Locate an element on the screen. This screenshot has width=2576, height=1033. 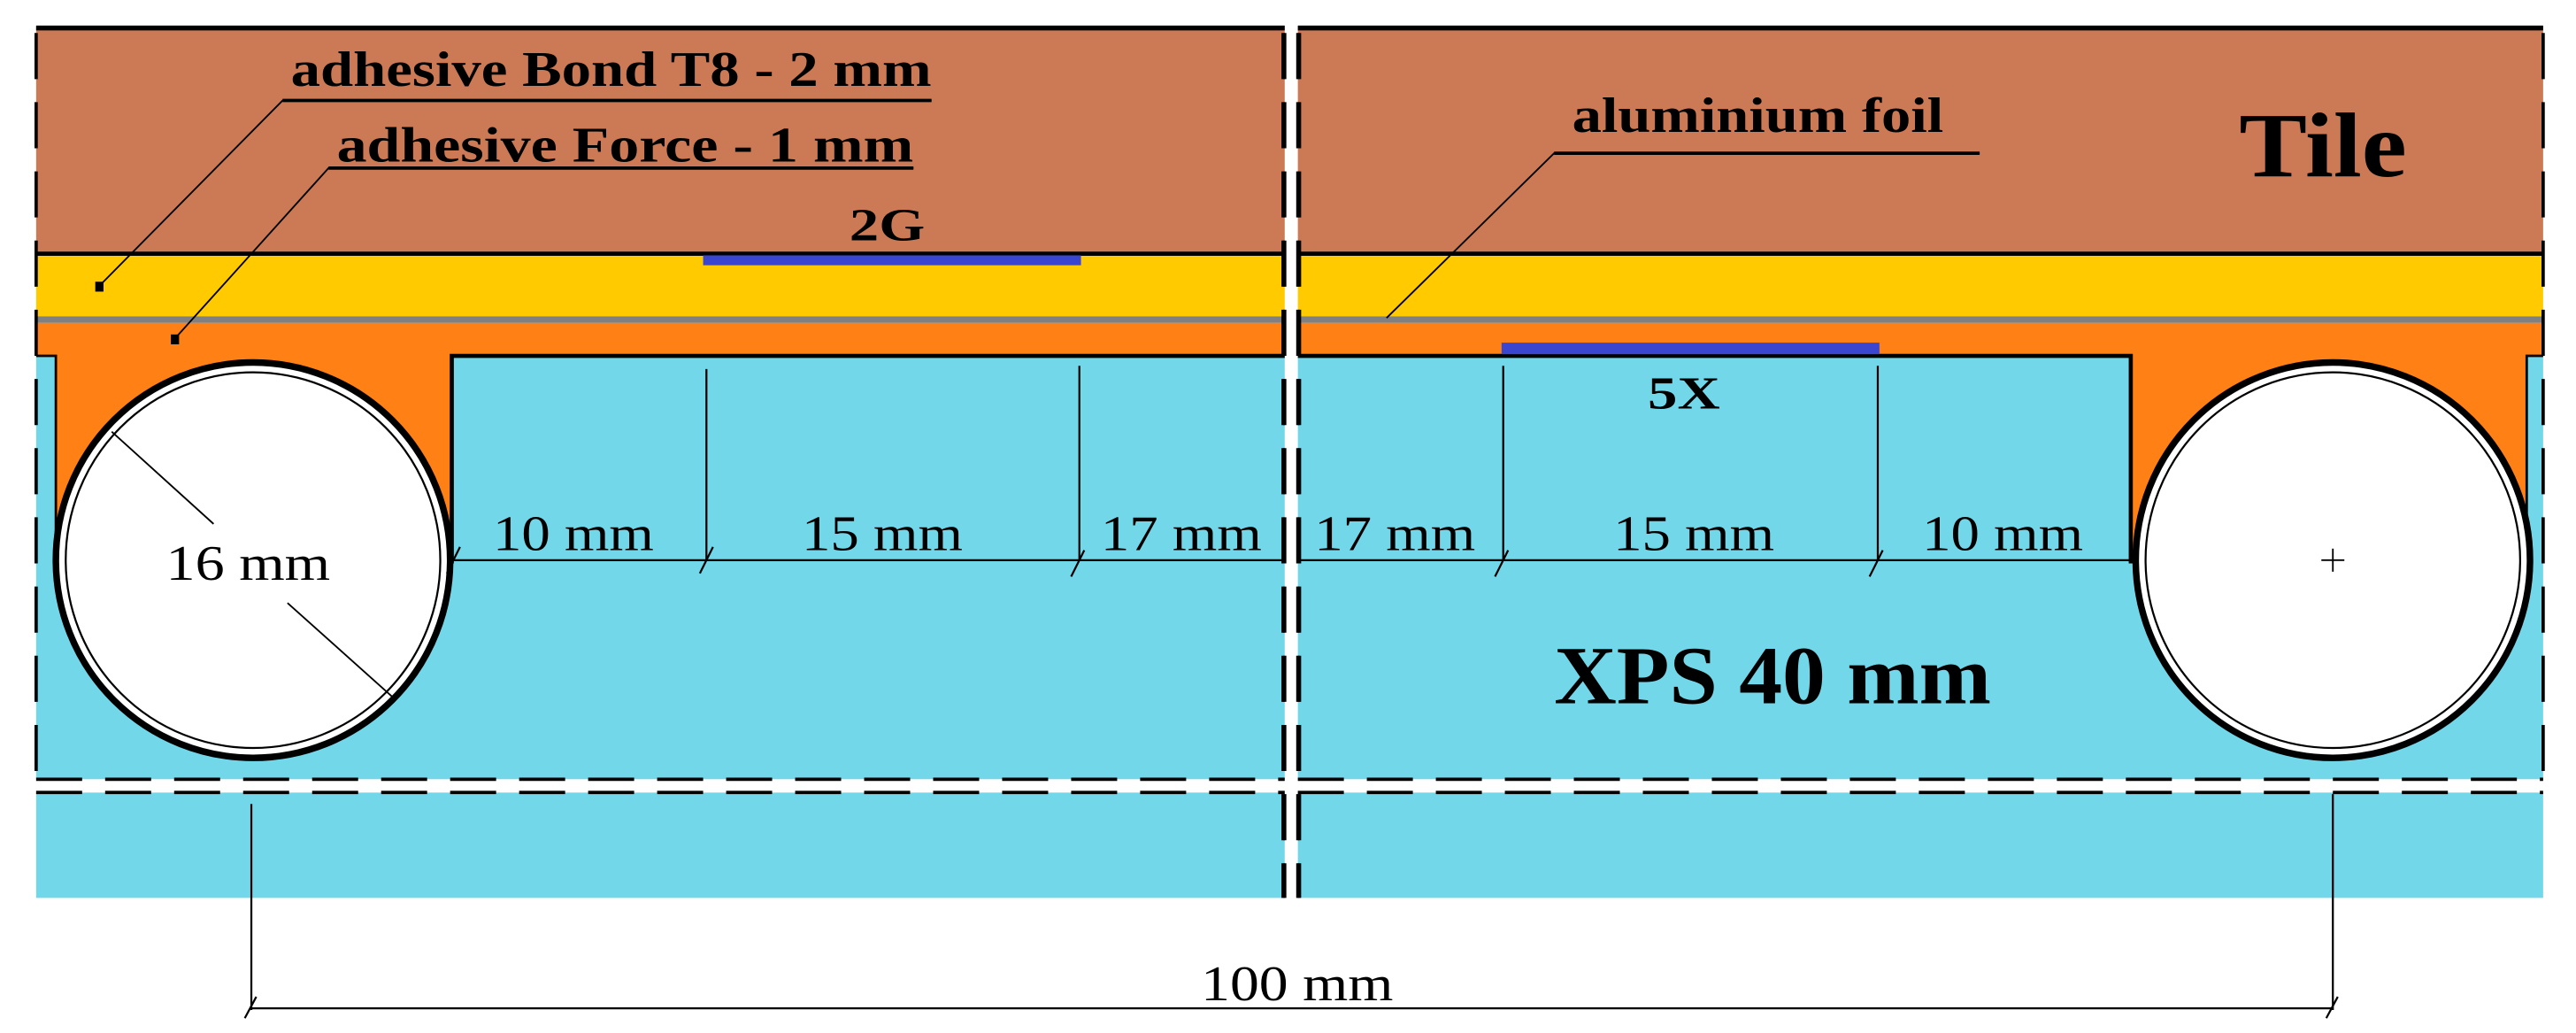
pipe-left is located at coordinates (253, 559).